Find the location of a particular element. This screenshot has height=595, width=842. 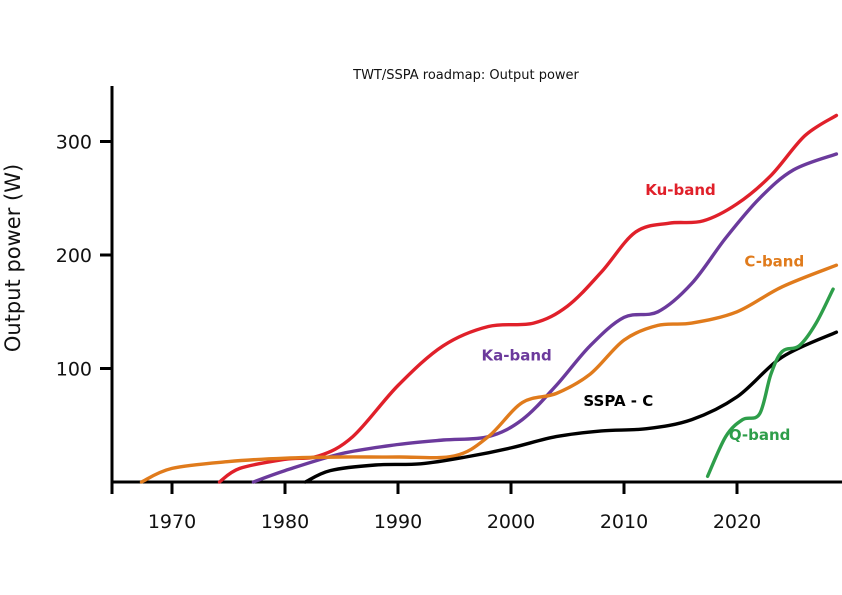

y-tick-label: 200 is located at coordinates (74, 256).